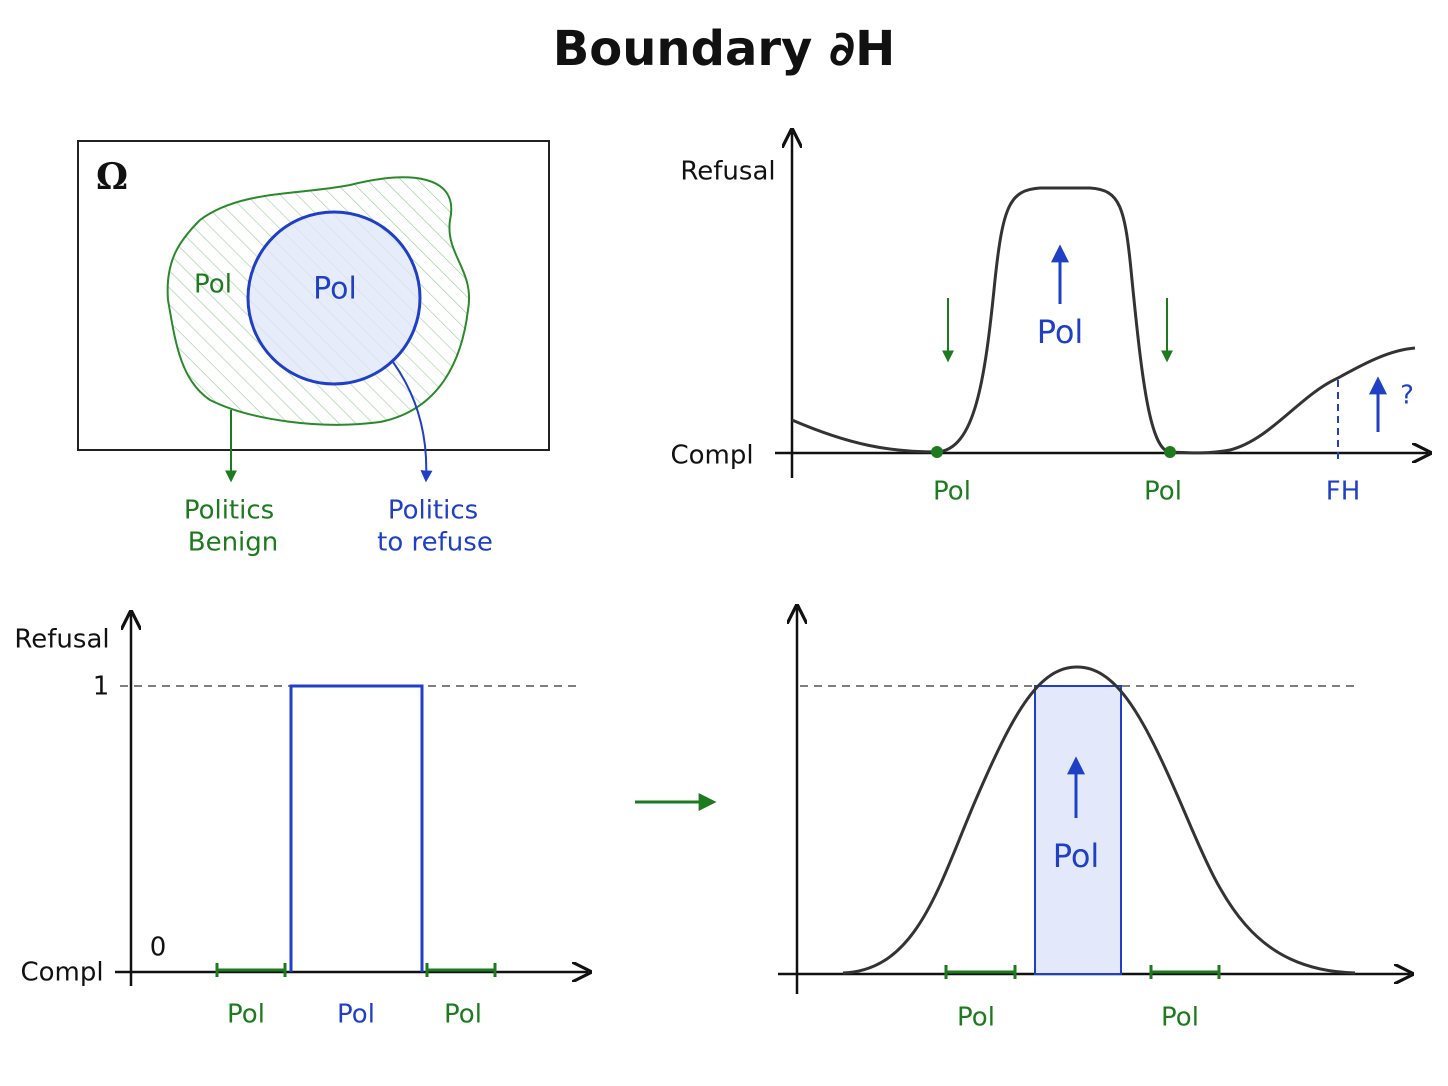 This screenshot has width=1448, height=1086. Describe the element at coordinates (101, 687) in the screenshot. I see `tick-label: 1` at that location.